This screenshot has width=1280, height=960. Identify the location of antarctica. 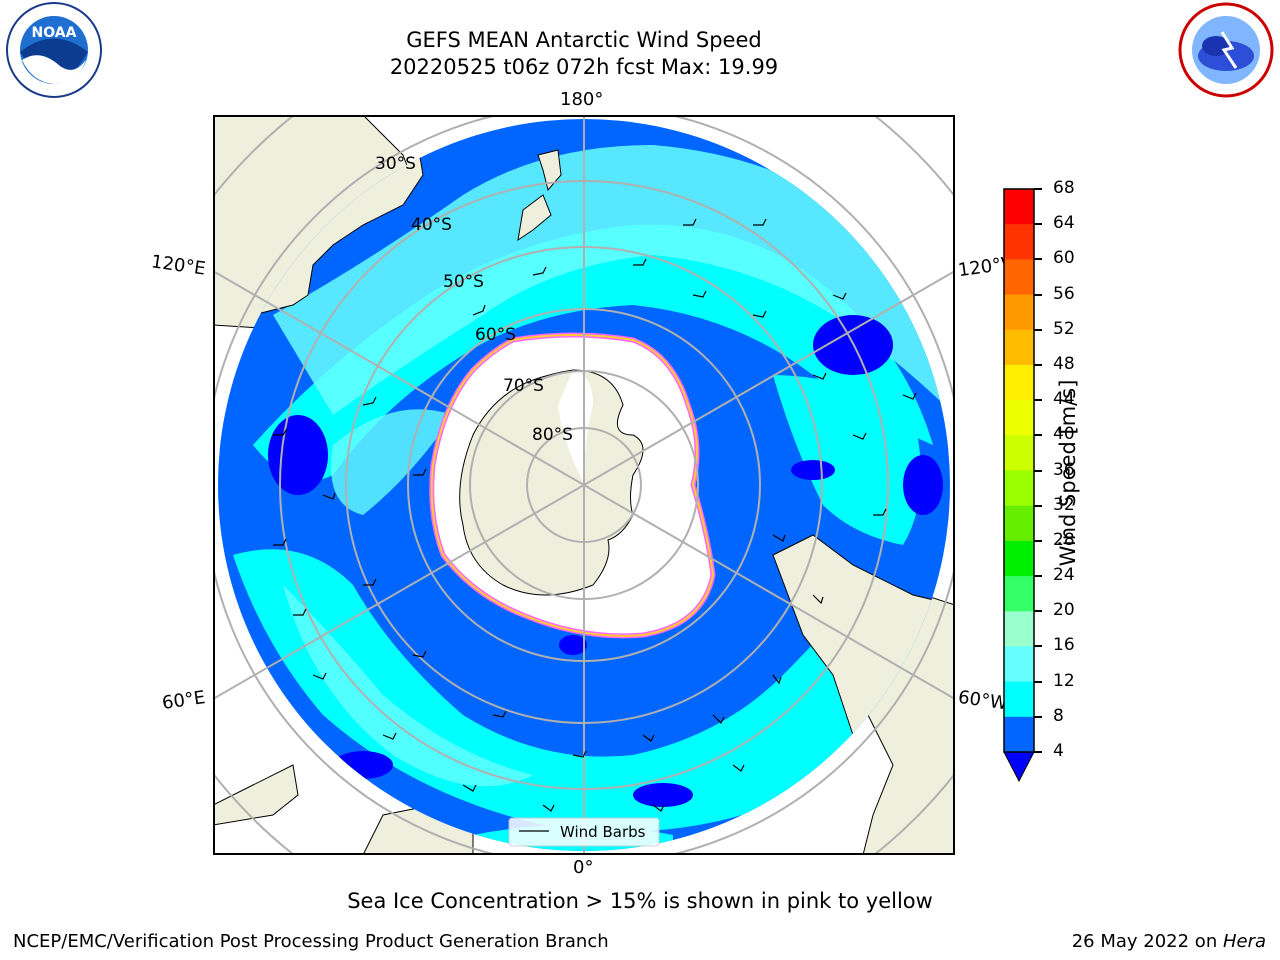
(572, 485).